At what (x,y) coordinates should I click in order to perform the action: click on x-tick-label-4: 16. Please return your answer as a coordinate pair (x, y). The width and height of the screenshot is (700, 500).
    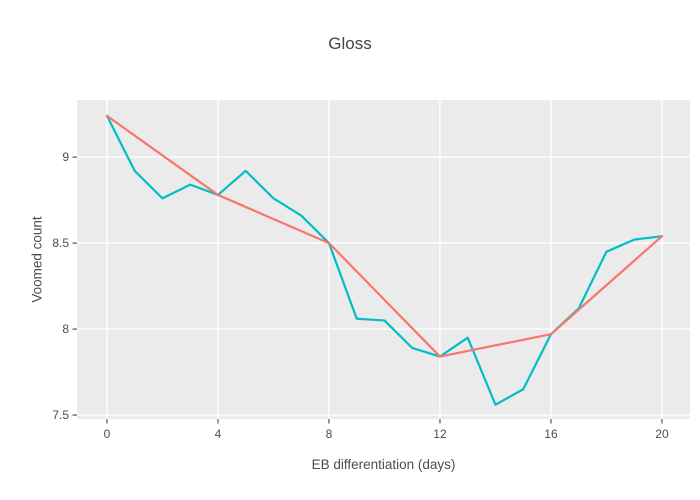
    Looking at the image, I should click on (551, 434).